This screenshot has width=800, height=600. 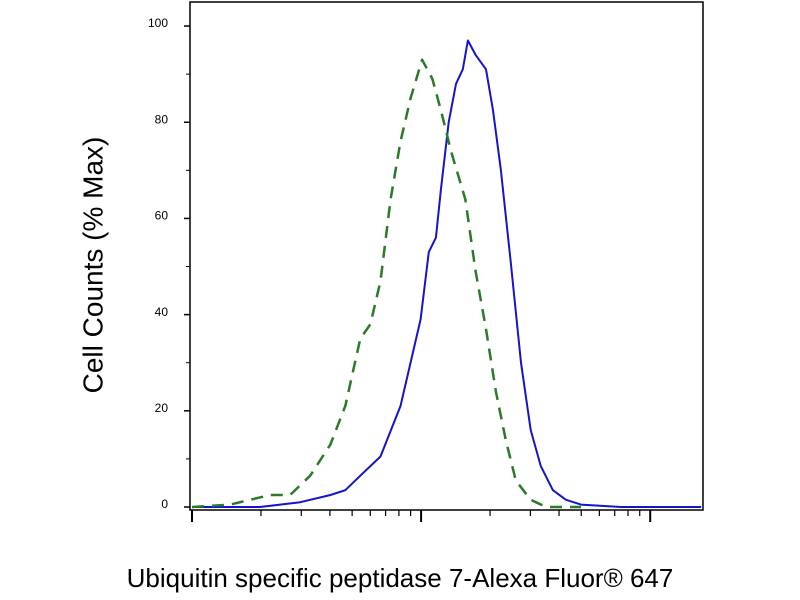 I want to click on y-tick-label: 80, so click(x=162, y=119).